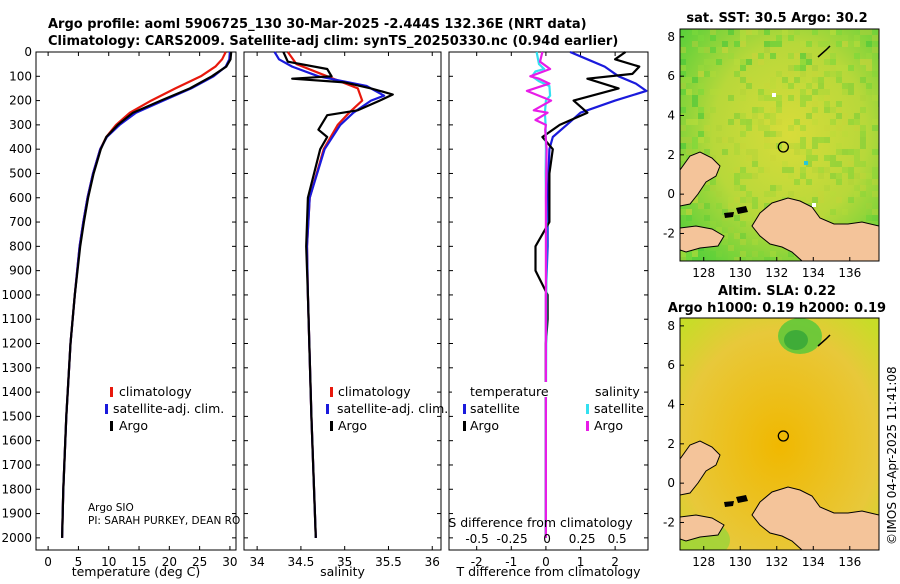 Image resolution: width=900 pixels, height=584 pixels. What do you see at coordinates (476, 539) in the screenshot?
I see `top-x-tick-label: -0.5` at bounding box center [476, 539].